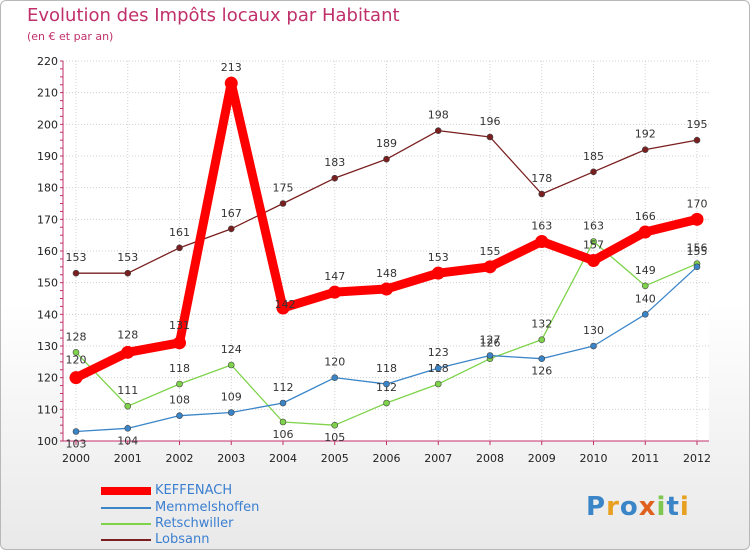 Image resolution: width=750 pixels, height=550 pixels. Describe the element at coordinates (128, 458) in the screenshot. I see `x-tick-label: 2001` at that location.